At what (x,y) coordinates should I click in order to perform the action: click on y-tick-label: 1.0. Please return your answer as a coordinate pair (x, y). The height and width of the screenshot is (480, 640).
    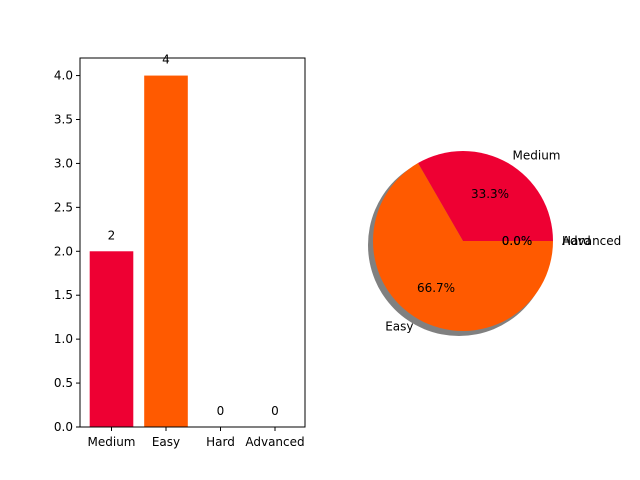
    Looking at the image, I should click on (63, 339).